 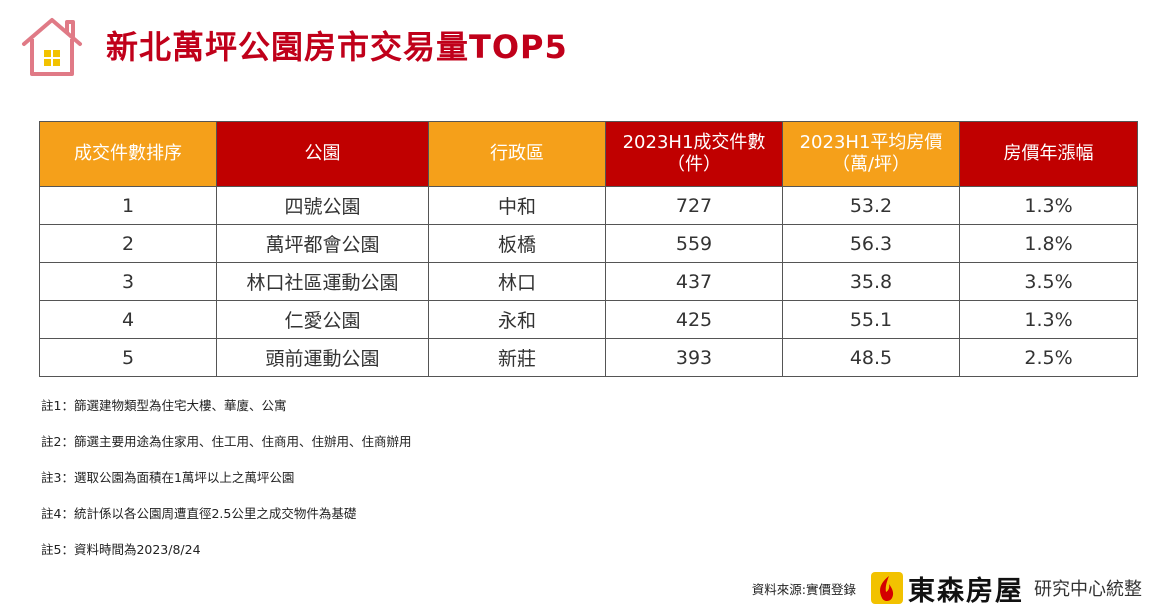 What do you see at coordinates (322, 243) in the screenshot?
I see `park-cell: 萬坪都會公園` at bounding box center [322, 243].